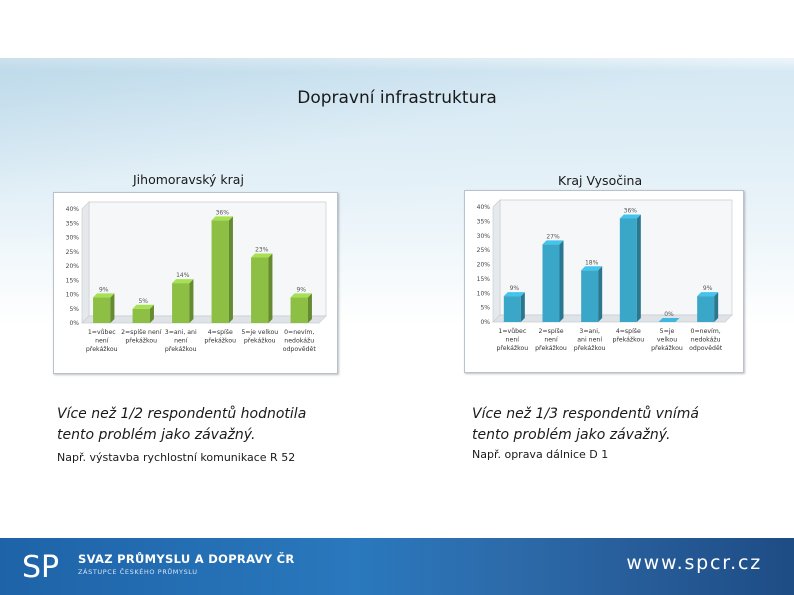 This screenshot has height=595, width=794. Describe the element at coordinates (496, 261) in the screenshot. I see `right-side-wall` at that location.